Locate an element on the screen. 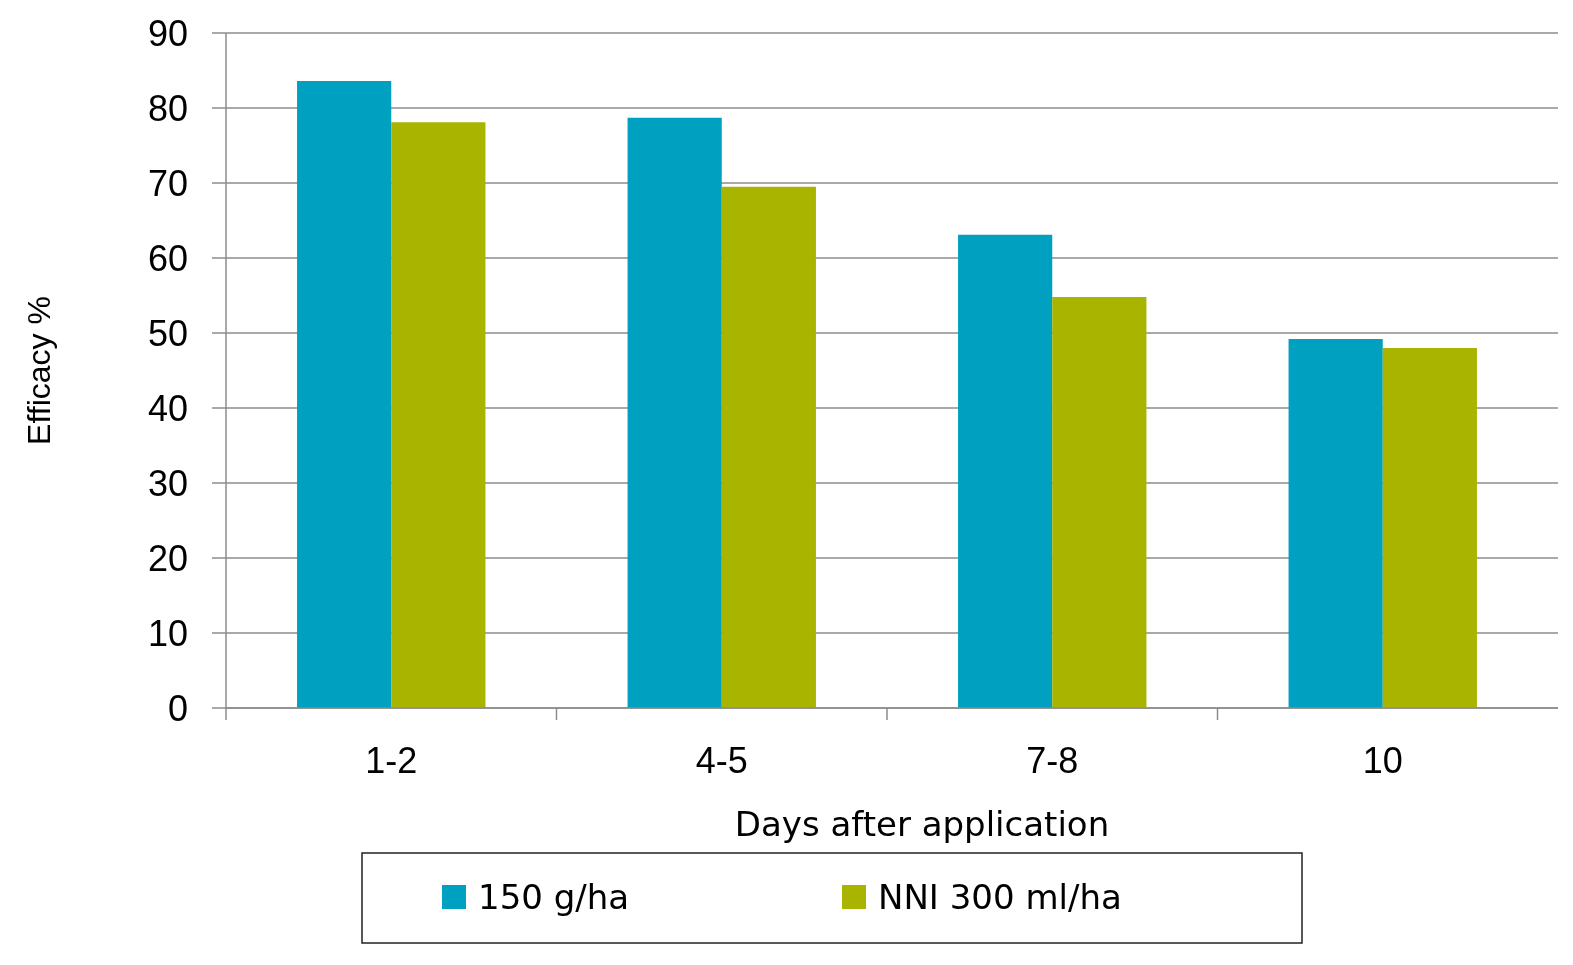 This screenshot has height=965, width=1573. y-tick-label: 60 is located at coordinates (167, 258).